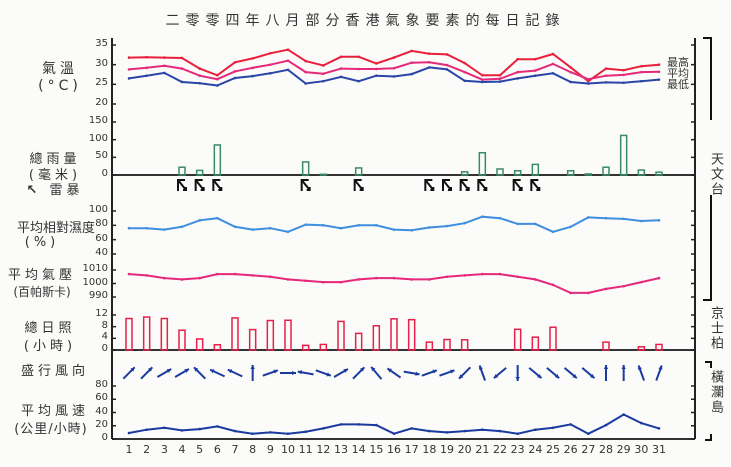 The width and height of the screenshot is (731, 467). I want to click on day-label: 18, so click(429, 449).